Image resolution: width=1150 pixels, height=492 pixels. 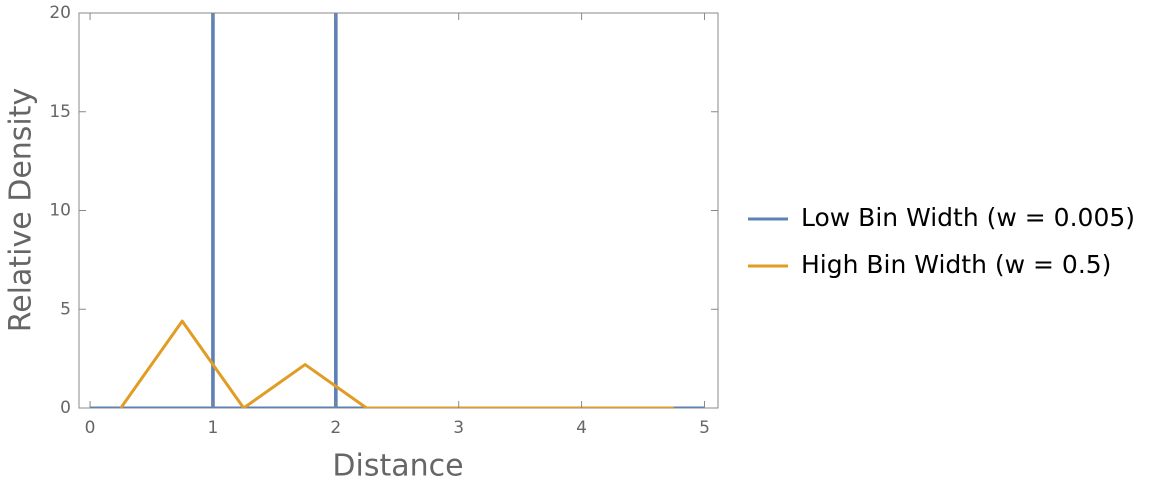 I want to click on x-tick-label: 5, so click(x=704, y=428).